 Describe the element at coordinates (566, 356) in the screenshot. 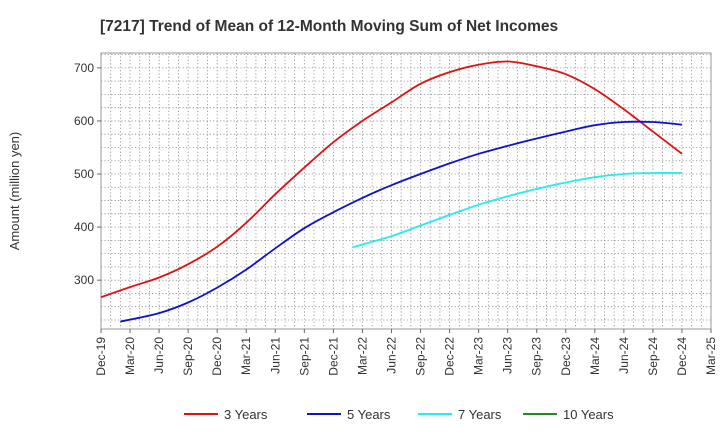

I see `x-tick-label: Dec-23` at that location.